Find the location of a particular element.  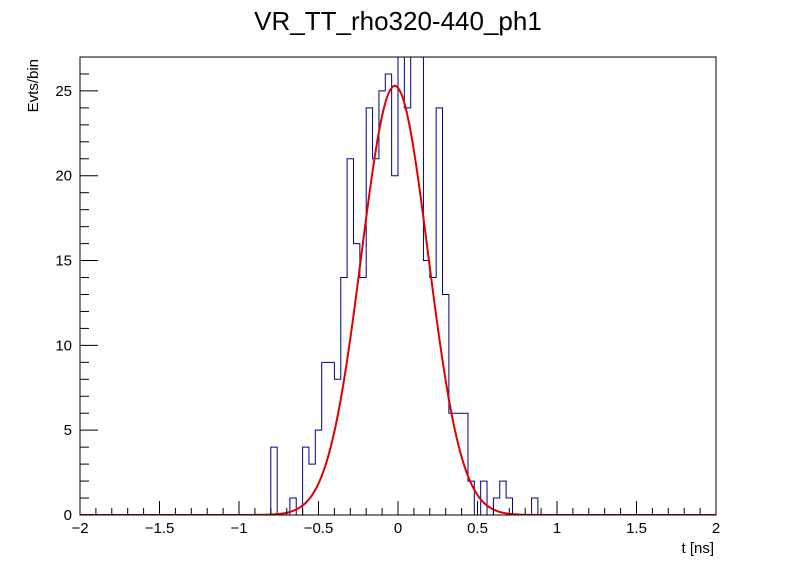

x-tick-label: −1.5 is located at coordinates (160, 528).